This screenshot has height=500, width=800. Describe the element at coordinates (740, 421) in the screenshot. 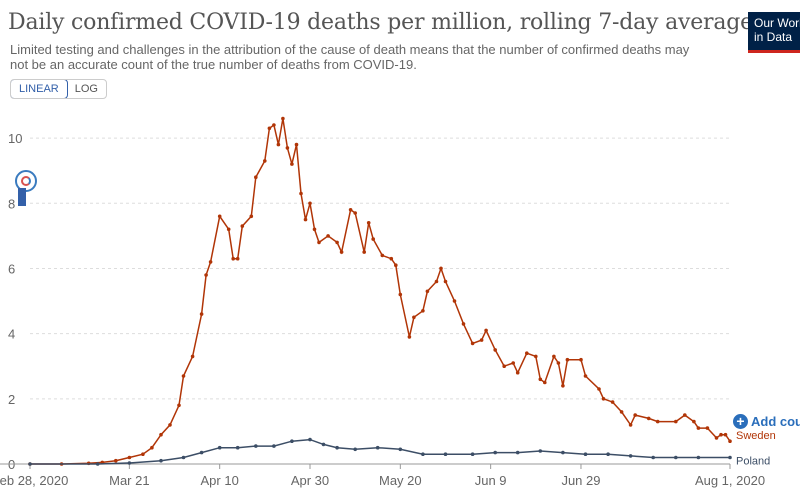

I see `plus-icon: +` at that location.